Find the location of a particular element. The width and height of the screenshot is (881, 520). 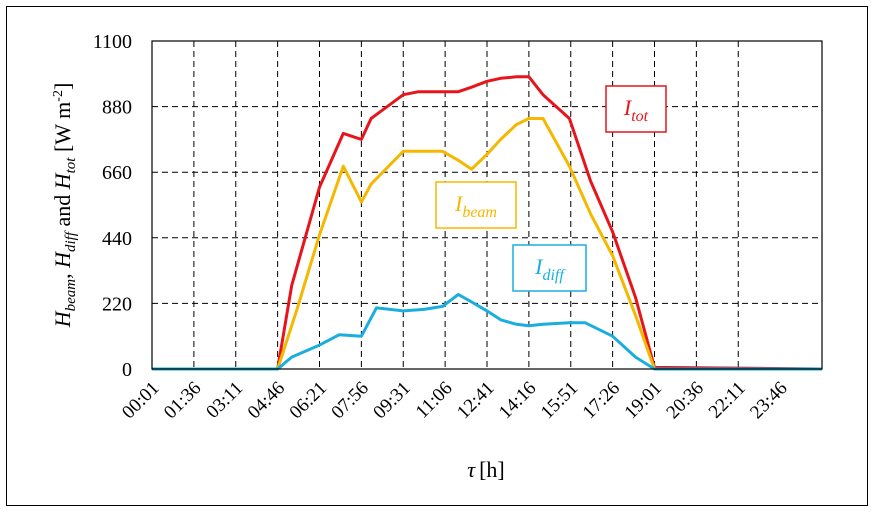

x-tick-label: 09:31 is located at coordinates (391, 400).